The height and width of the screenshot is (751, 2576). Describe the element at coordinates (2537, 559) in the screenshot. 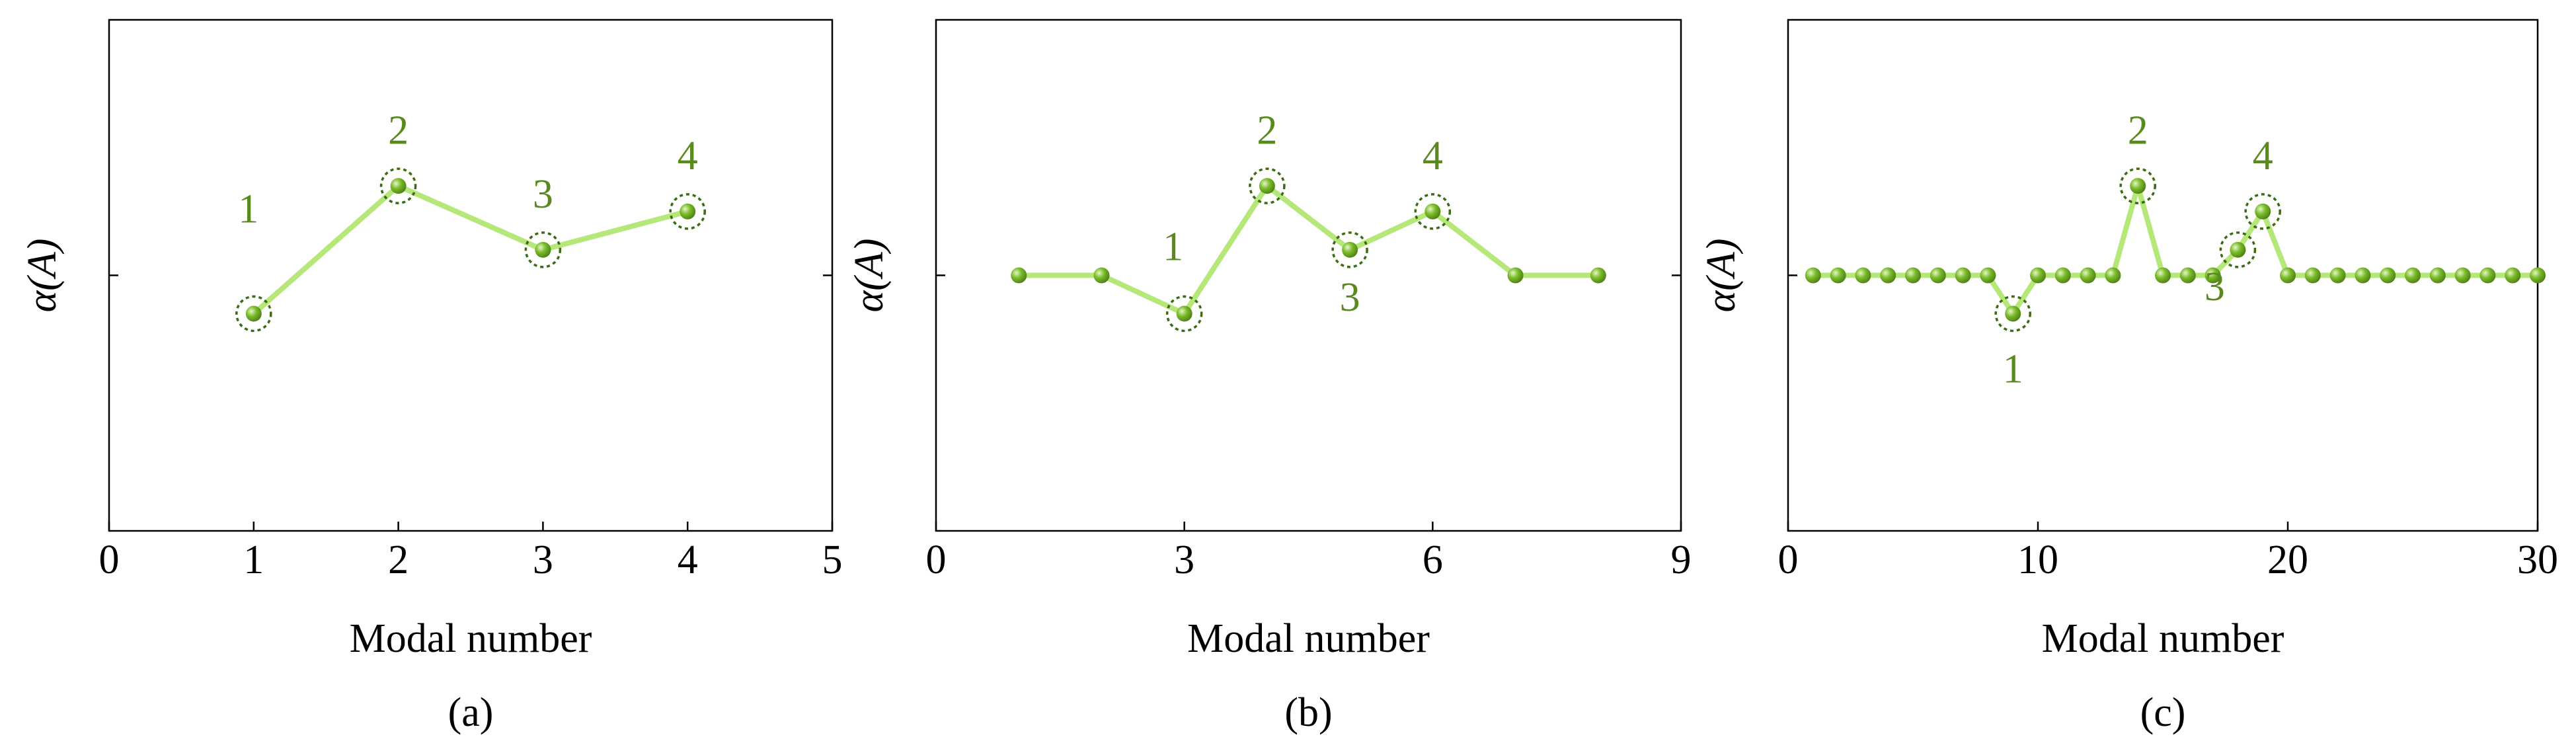

I see `x-tick-label: 30` at that location.